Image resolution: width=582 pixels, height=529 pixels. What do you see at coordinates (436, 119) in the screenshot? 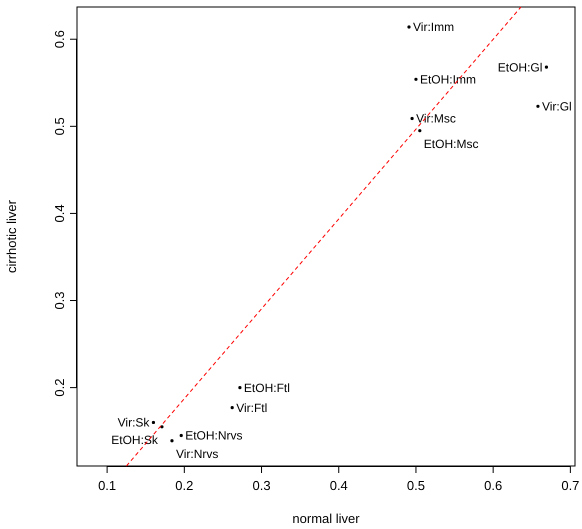
I see `data-label: Vir:Msc` at bounding box center [436, 119].